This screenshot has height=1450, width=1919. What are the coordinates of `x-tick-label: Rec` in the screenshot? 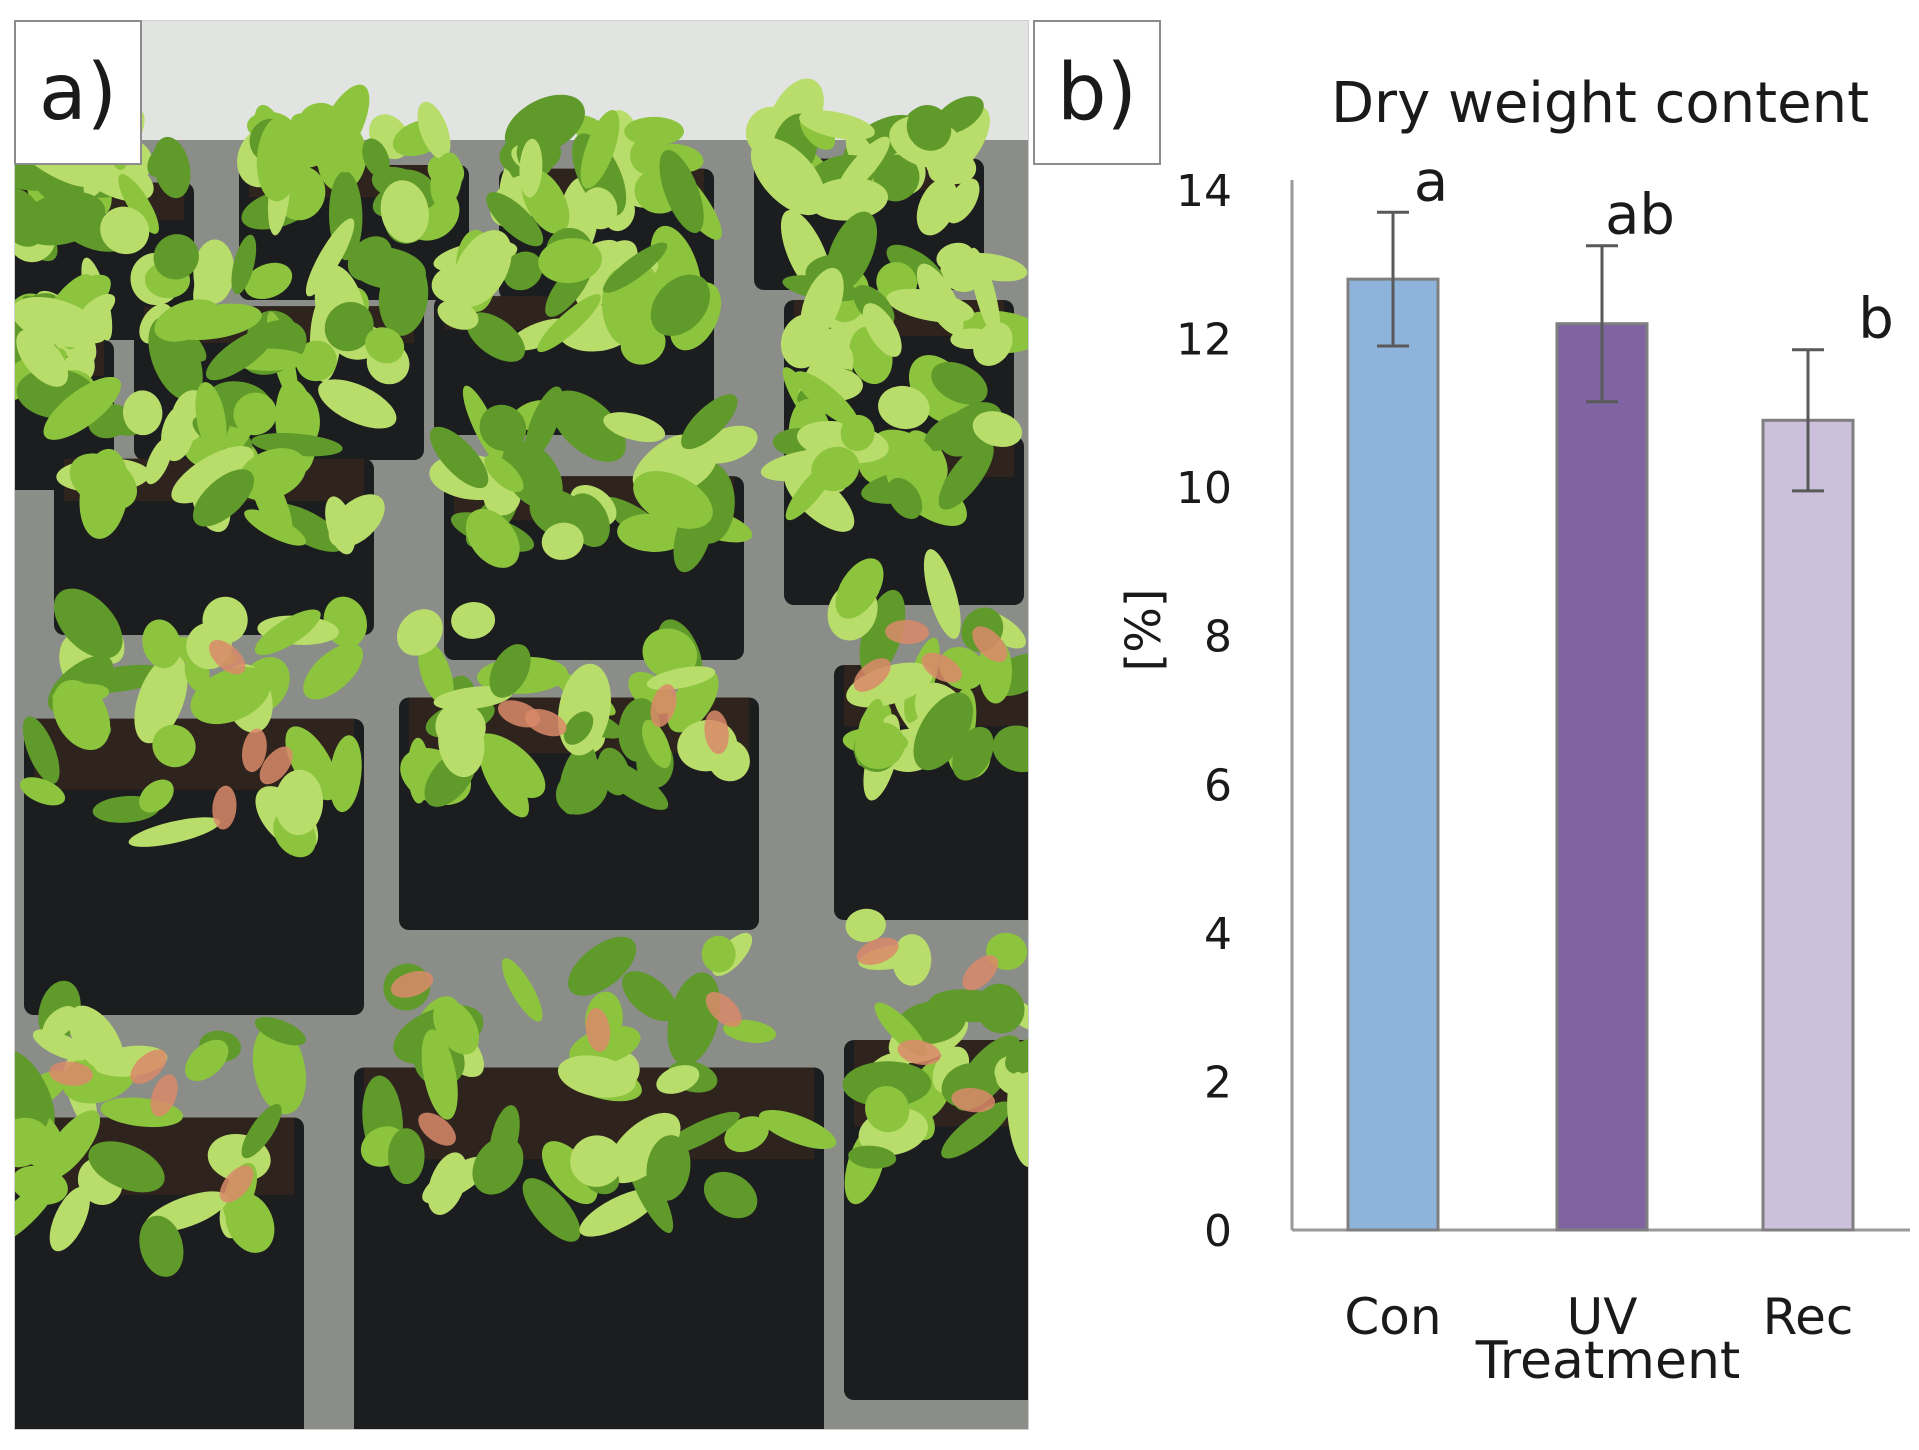 It's located at (1808, 1317).